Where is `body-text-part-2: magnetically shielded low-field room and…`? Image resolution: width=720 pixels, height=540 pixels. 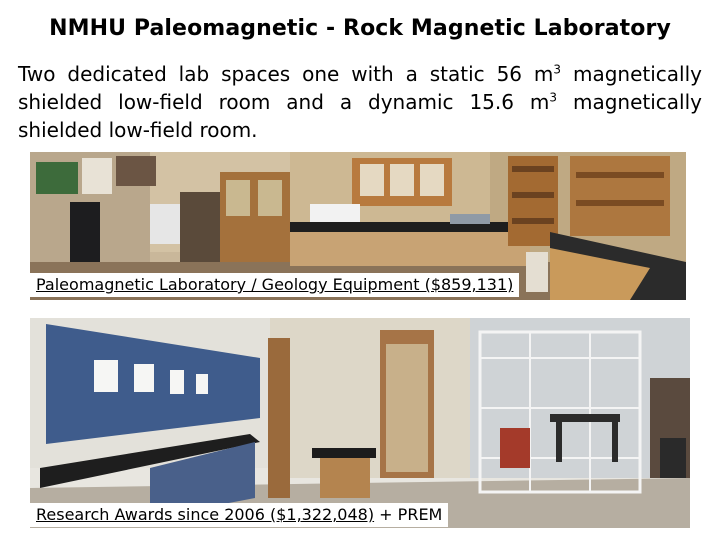
body-text-part-2: magnetically shielded low-field room and… is located at coordinates (360, 88).